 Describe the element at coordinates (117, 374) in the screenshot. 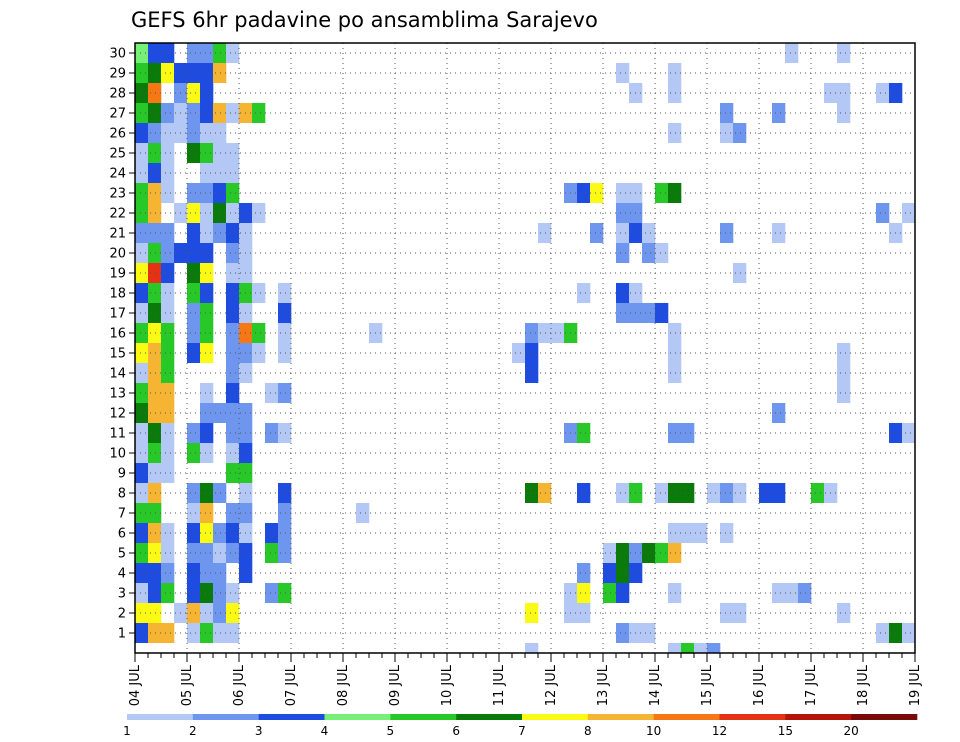

I see `y-tick-label: 14` at that location.